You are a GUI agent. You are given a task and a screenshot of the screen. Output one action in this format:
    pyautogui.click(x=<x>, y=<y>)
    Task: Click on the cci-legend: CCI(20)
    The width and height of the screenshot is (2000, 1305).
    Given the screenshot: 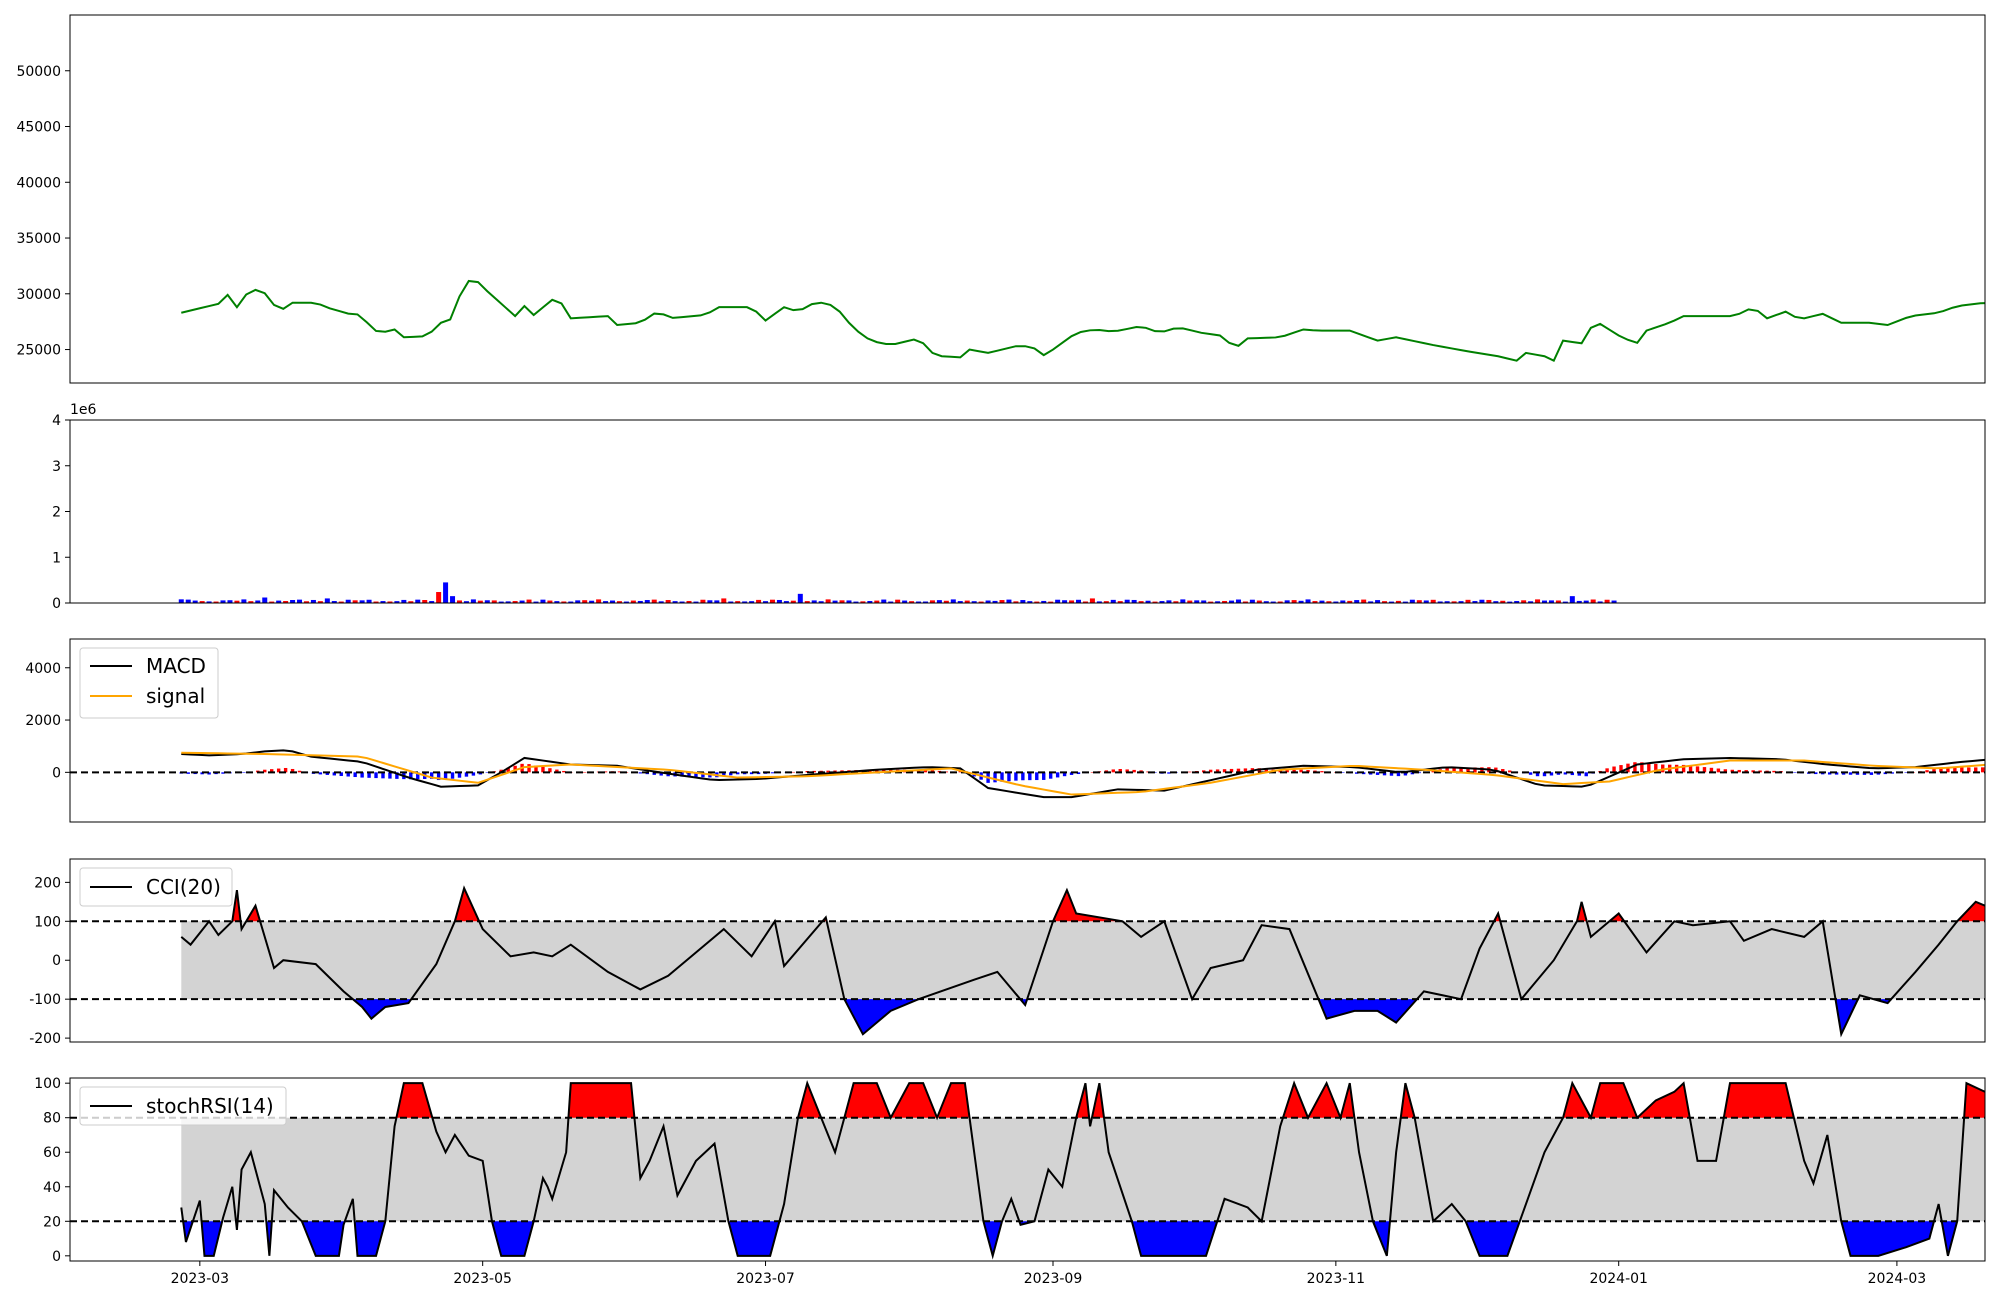 What is the action you would take?
    pyautogui.click(x=156, y=887)
    